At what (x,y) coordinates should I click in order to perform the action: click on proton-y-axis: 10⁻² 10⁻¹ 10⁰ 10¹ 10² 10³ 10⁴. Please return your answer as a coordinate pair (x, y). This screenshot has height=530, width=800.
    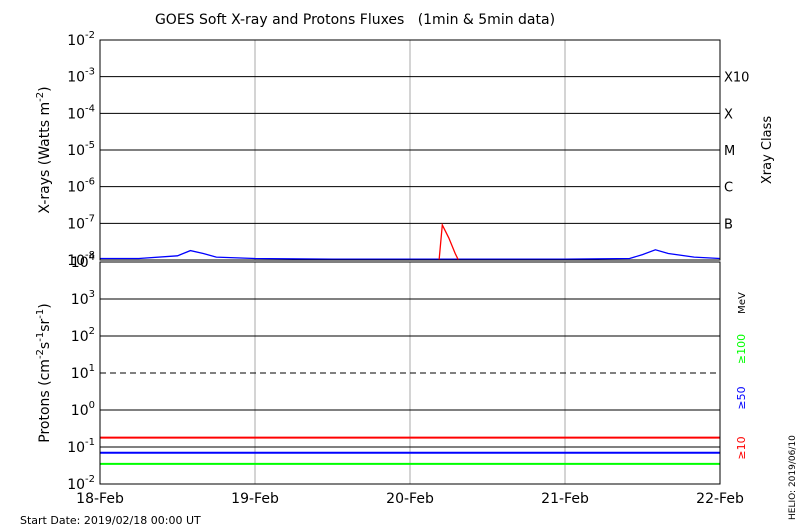
    Looking at the image, I should click on (81, 372).